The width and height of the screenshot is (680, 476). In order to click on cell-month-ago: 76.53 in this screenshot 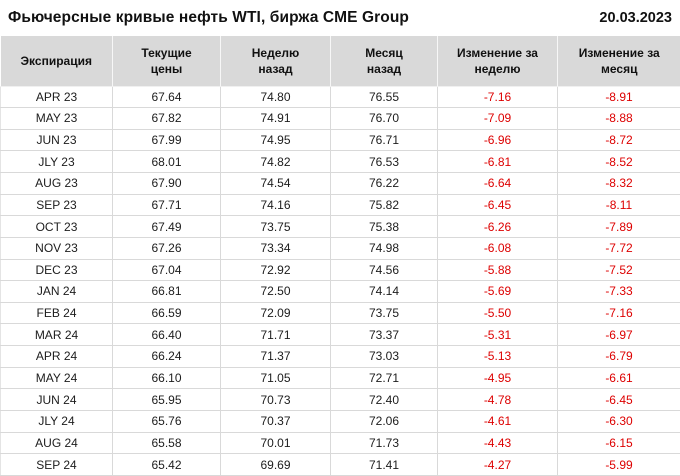, I will do `click(384, 161)`.